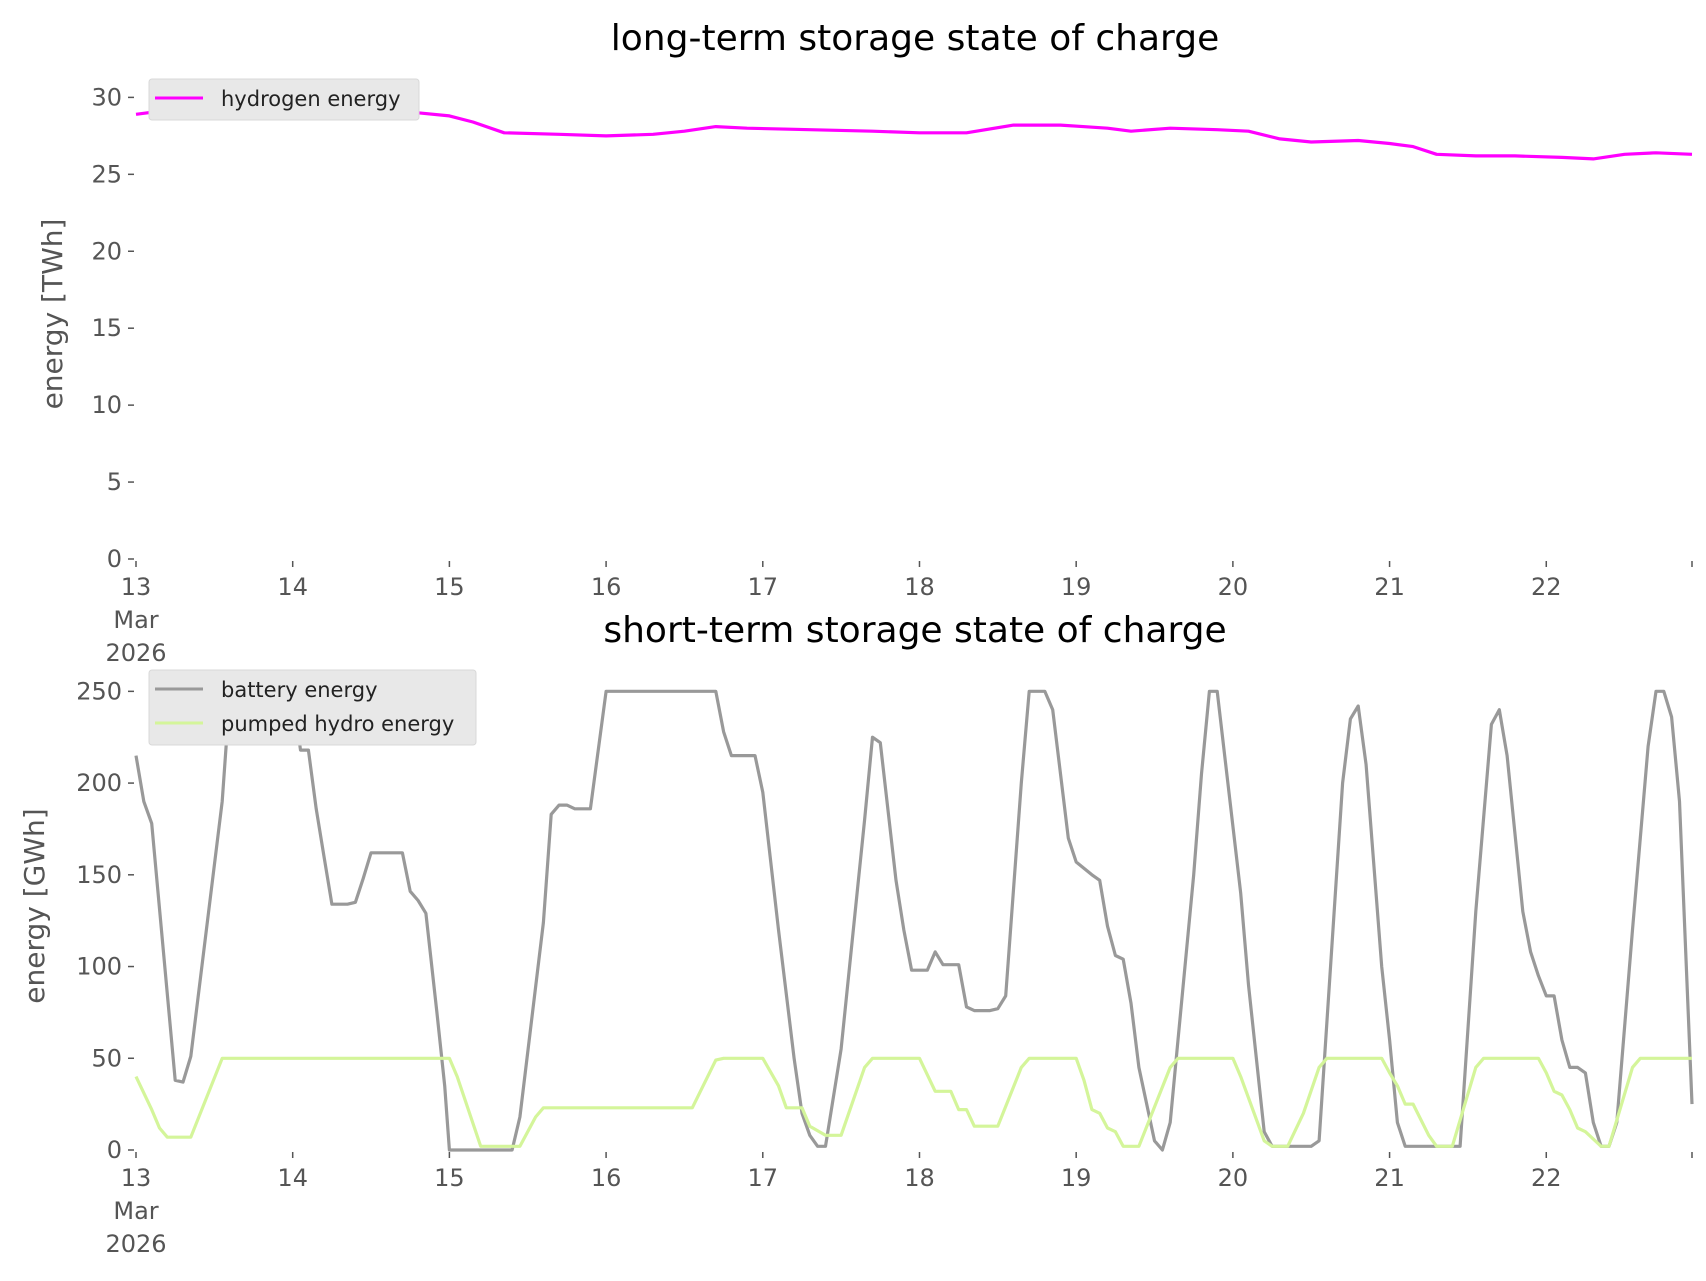  What do you see at coordinates (99, 967) in the screenshot?
I see `y-tick-label: 100` at bounding box center [99, 967].